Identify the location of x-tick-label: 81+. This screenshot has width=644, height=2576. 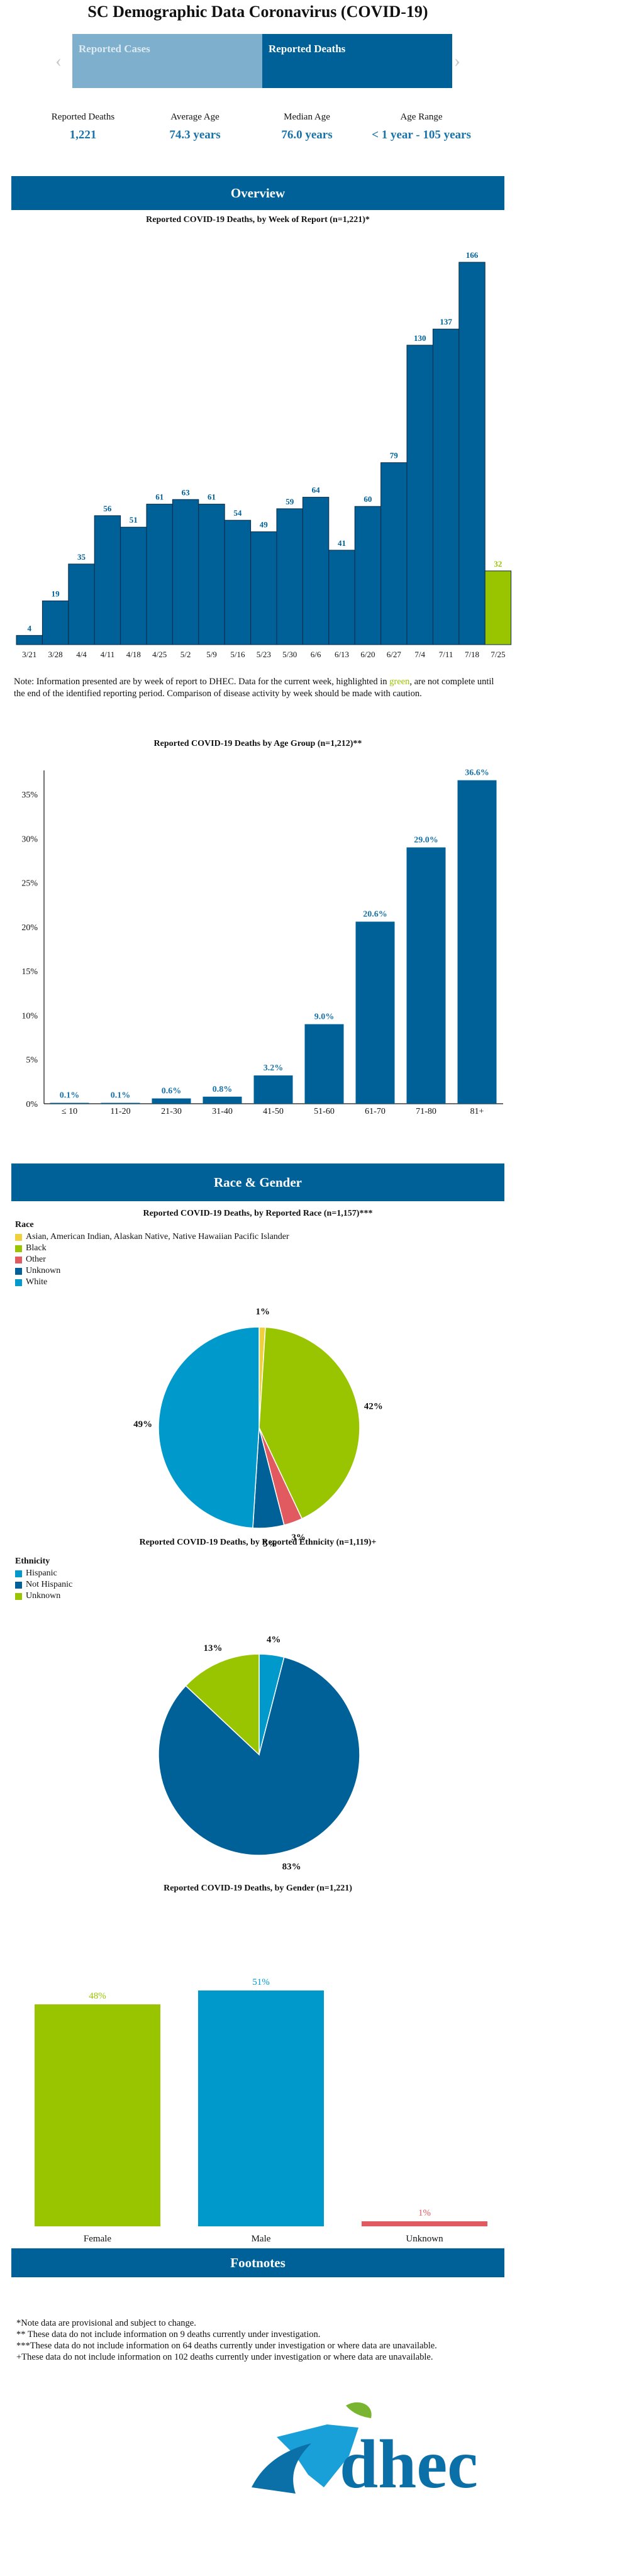
(477, 1111).